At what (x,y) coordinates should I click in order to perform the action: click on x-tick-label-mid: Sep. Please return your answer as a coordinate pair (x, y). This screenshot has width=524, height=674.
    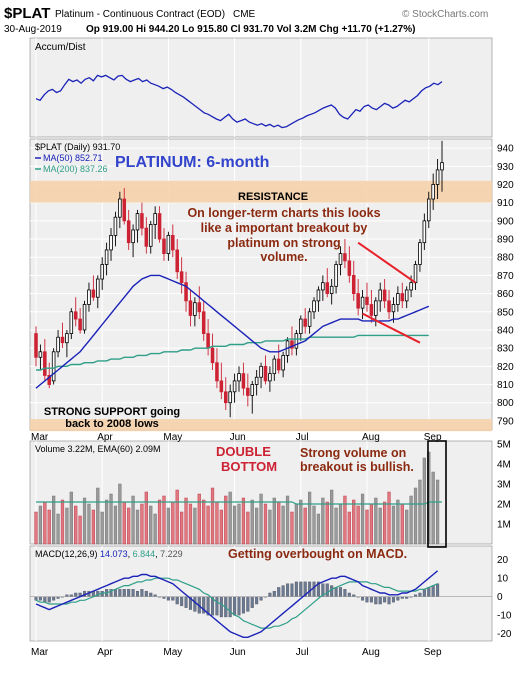
    Looking at the image, I should click on (433, 437).